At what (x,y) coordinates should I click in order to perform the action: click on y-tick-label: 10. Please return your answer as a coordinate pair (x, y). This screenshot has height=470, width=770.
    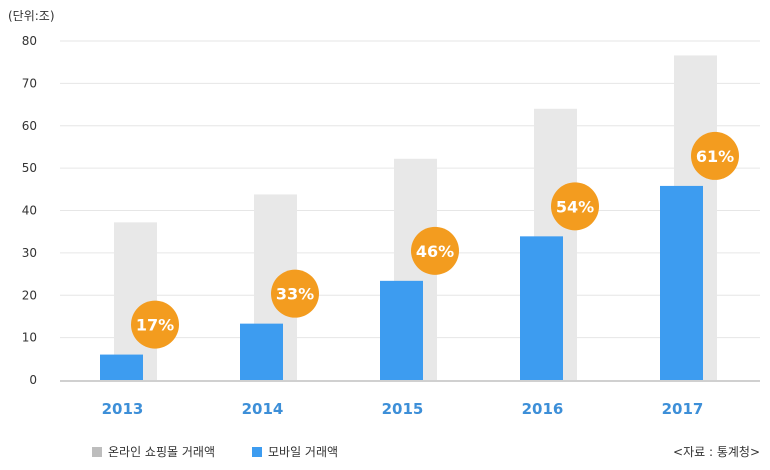
    Looking at the image, I should click on (29, 338).